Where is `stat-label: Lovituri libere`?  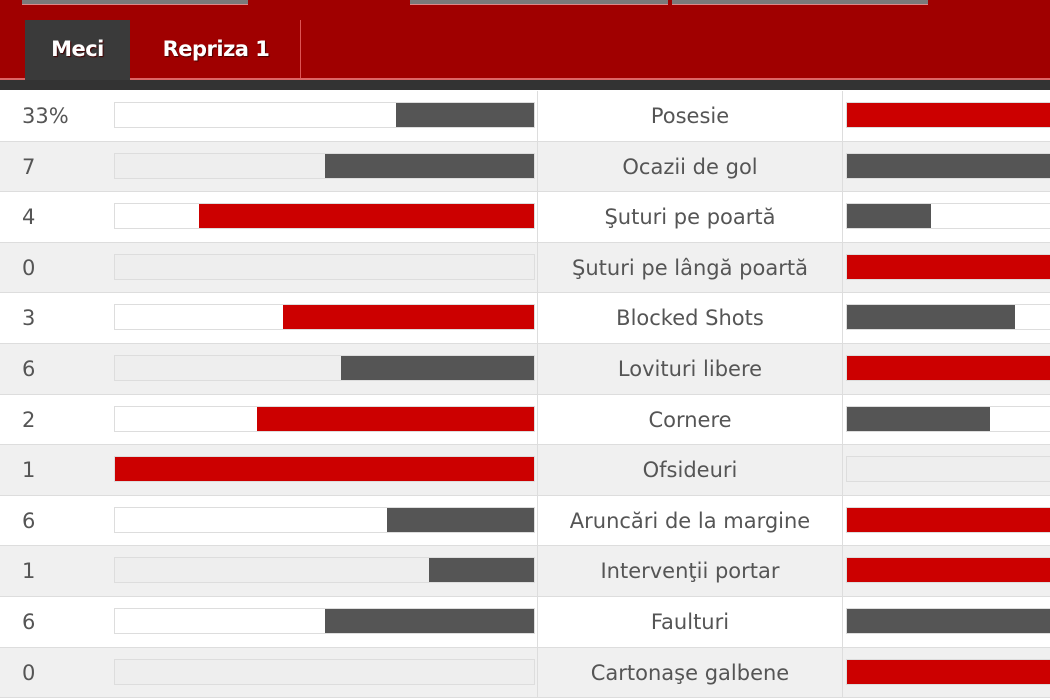 stat-label: Lovituri libere is located at coordinates (690, 368).